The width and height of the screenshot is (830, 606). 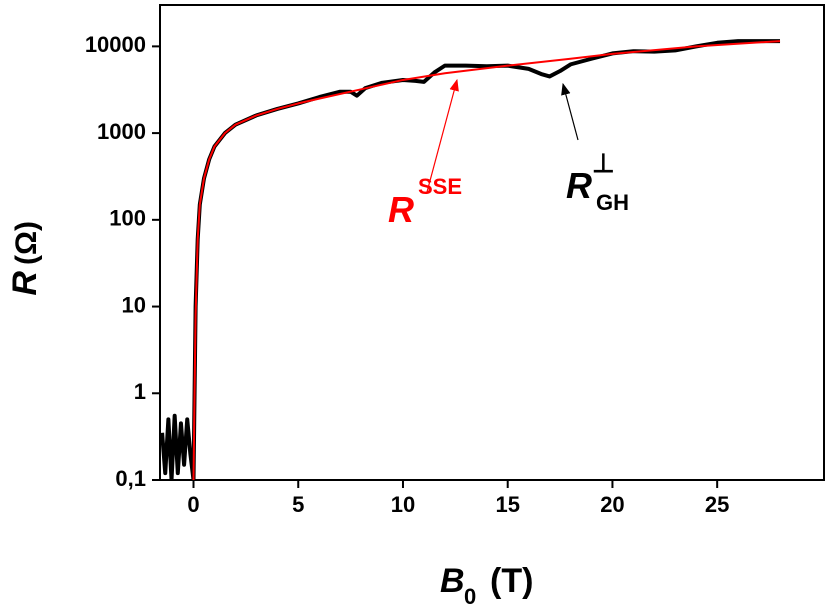 I want to click on x-tick-label: 0, so click(x=193, y=504).